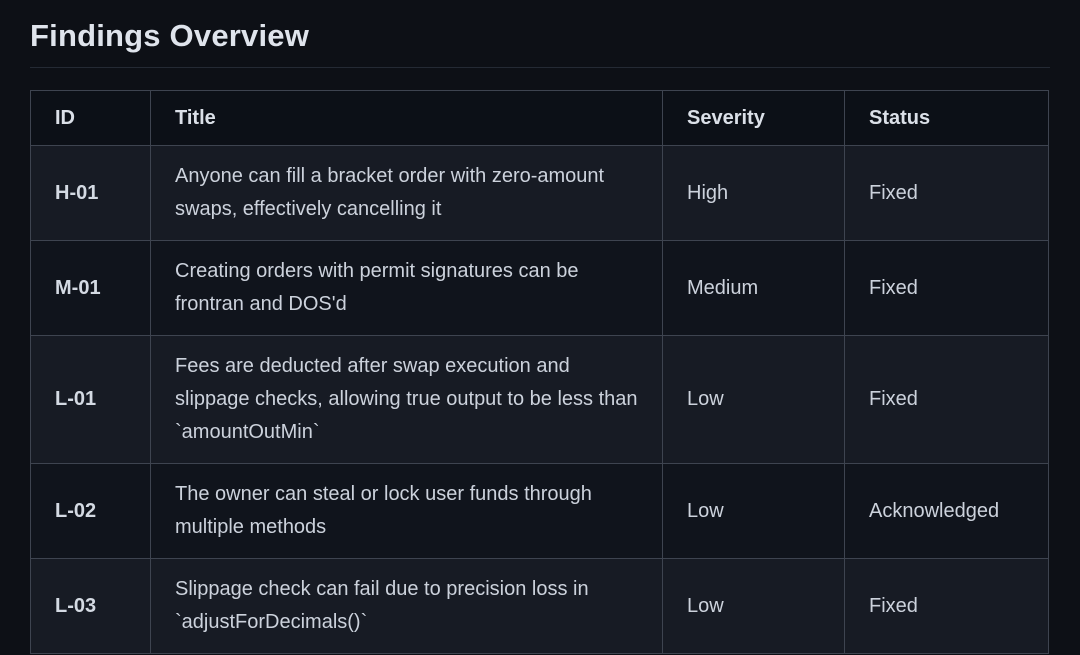 This screenshot has width=1080, height=655. What do you see at coordinates (753, 193) in the screenshot?
I see `finding-severity: High` at bounding box center [753, 193].